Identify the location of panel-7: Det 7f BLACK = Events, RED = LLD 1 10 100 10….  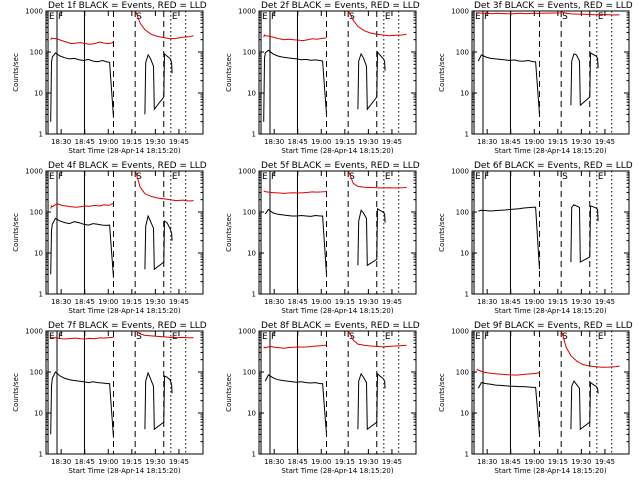
(109, 398).